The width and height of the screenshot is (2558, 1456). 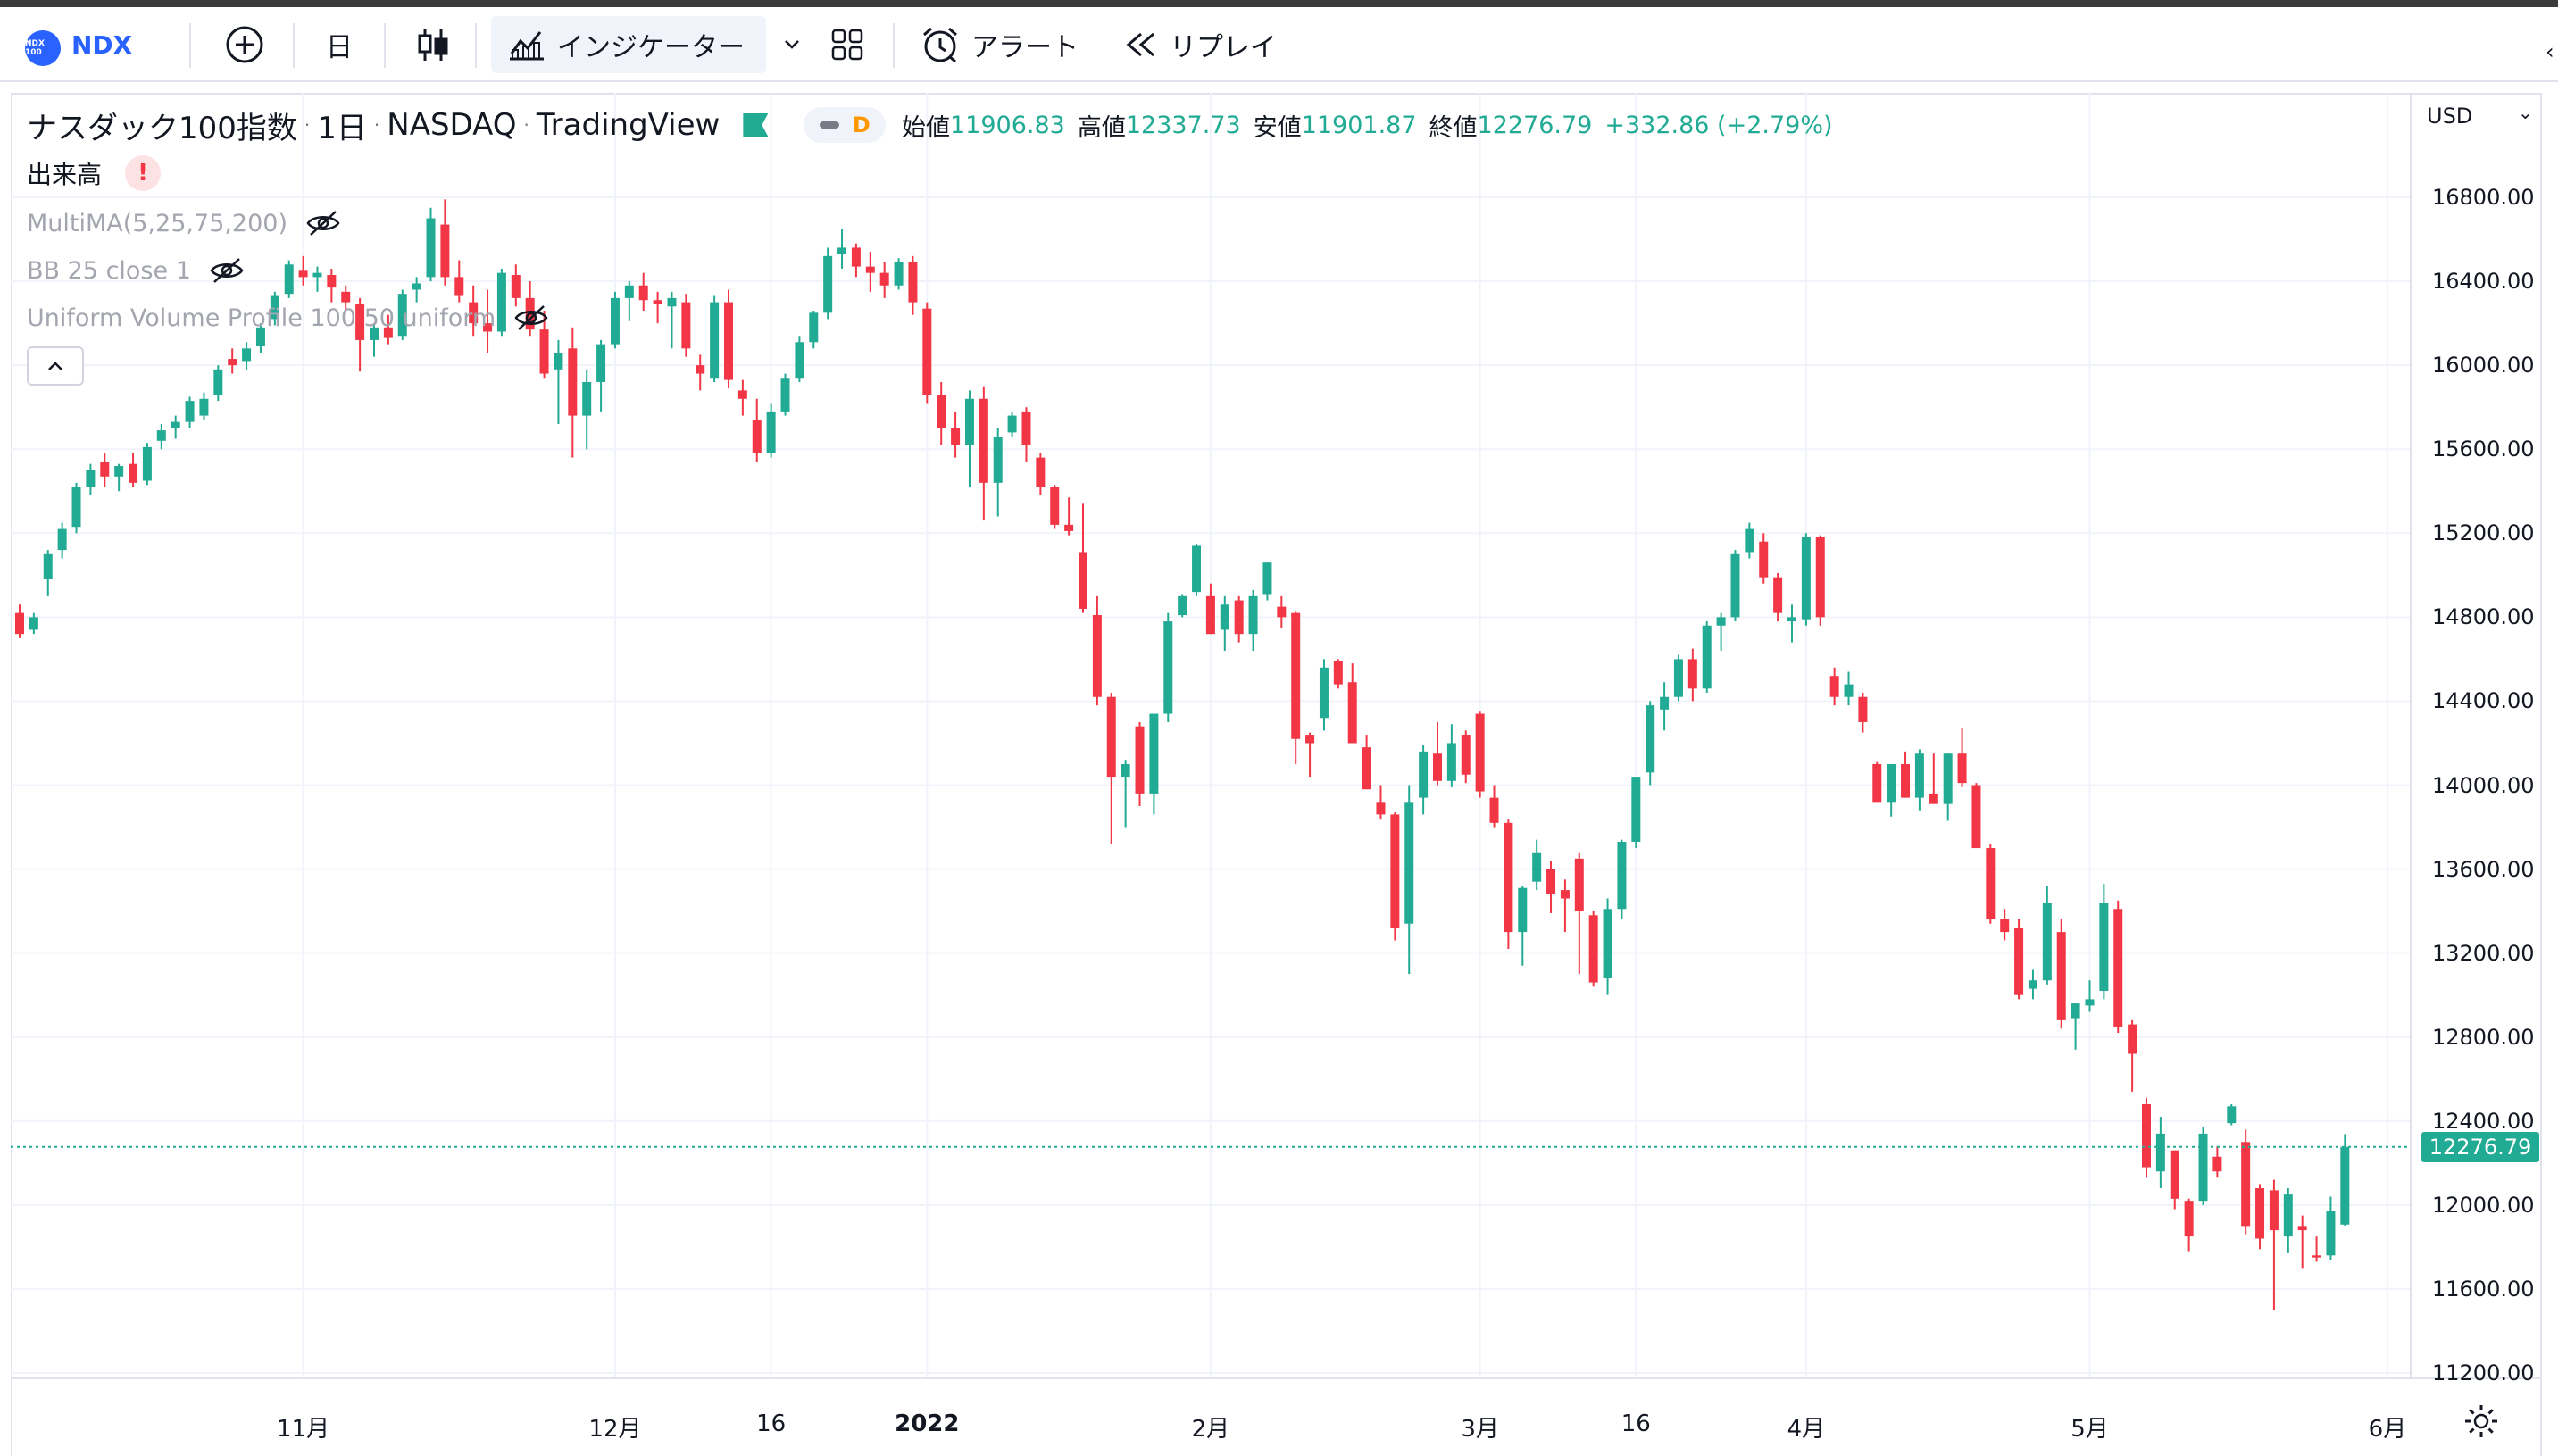 What do you see at coordinates (2550, 51) in the screenshot?
I see `side-panel-arrow-icon: ‹` at bounding box center [2550, 51].